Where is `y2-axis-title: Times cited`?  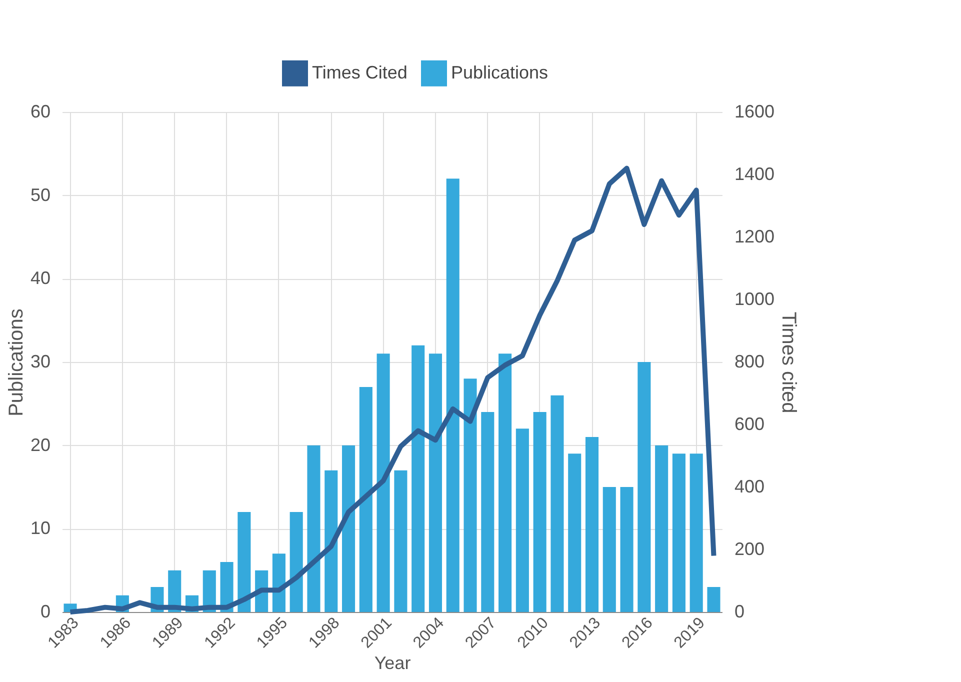
y2-axis-title: Times cited is located at coordinates (789, 363).